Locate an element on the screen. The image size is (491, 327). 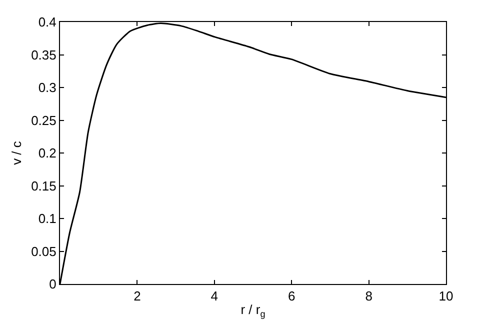
y-tick-label: 0 is located at coordinates (52, 284).